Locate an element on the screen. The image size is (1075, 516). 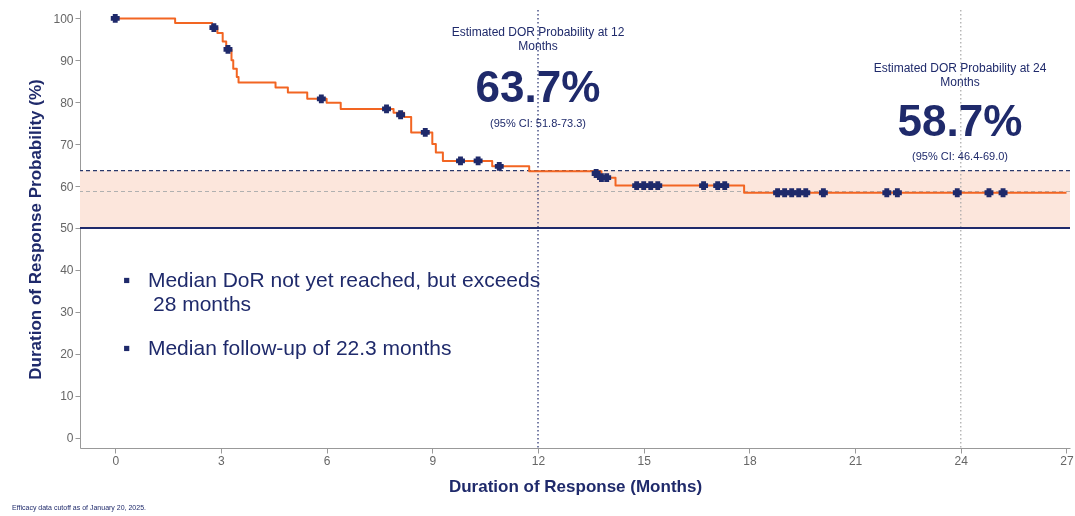
x-tick-label: 0 is located at coordinates (116, 460).